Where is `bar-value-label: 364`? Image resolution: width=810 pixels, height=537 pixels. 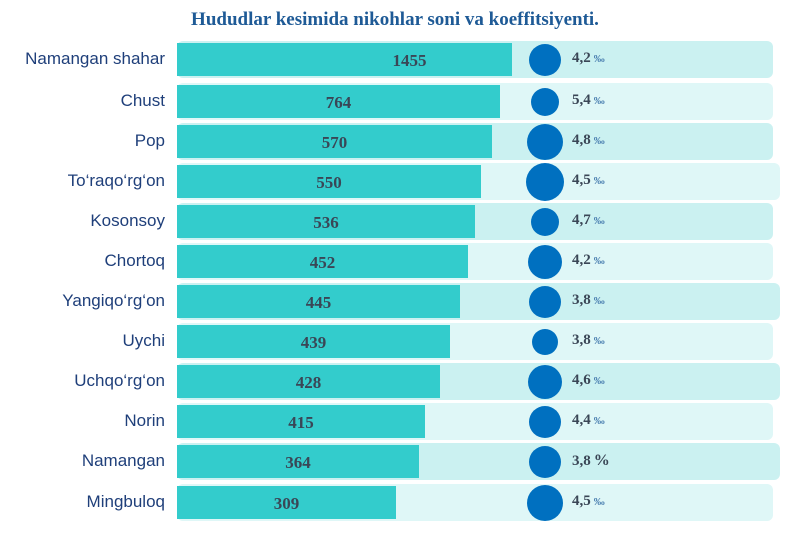
bar-value-label: 364 is located at coordinates (298, 462).